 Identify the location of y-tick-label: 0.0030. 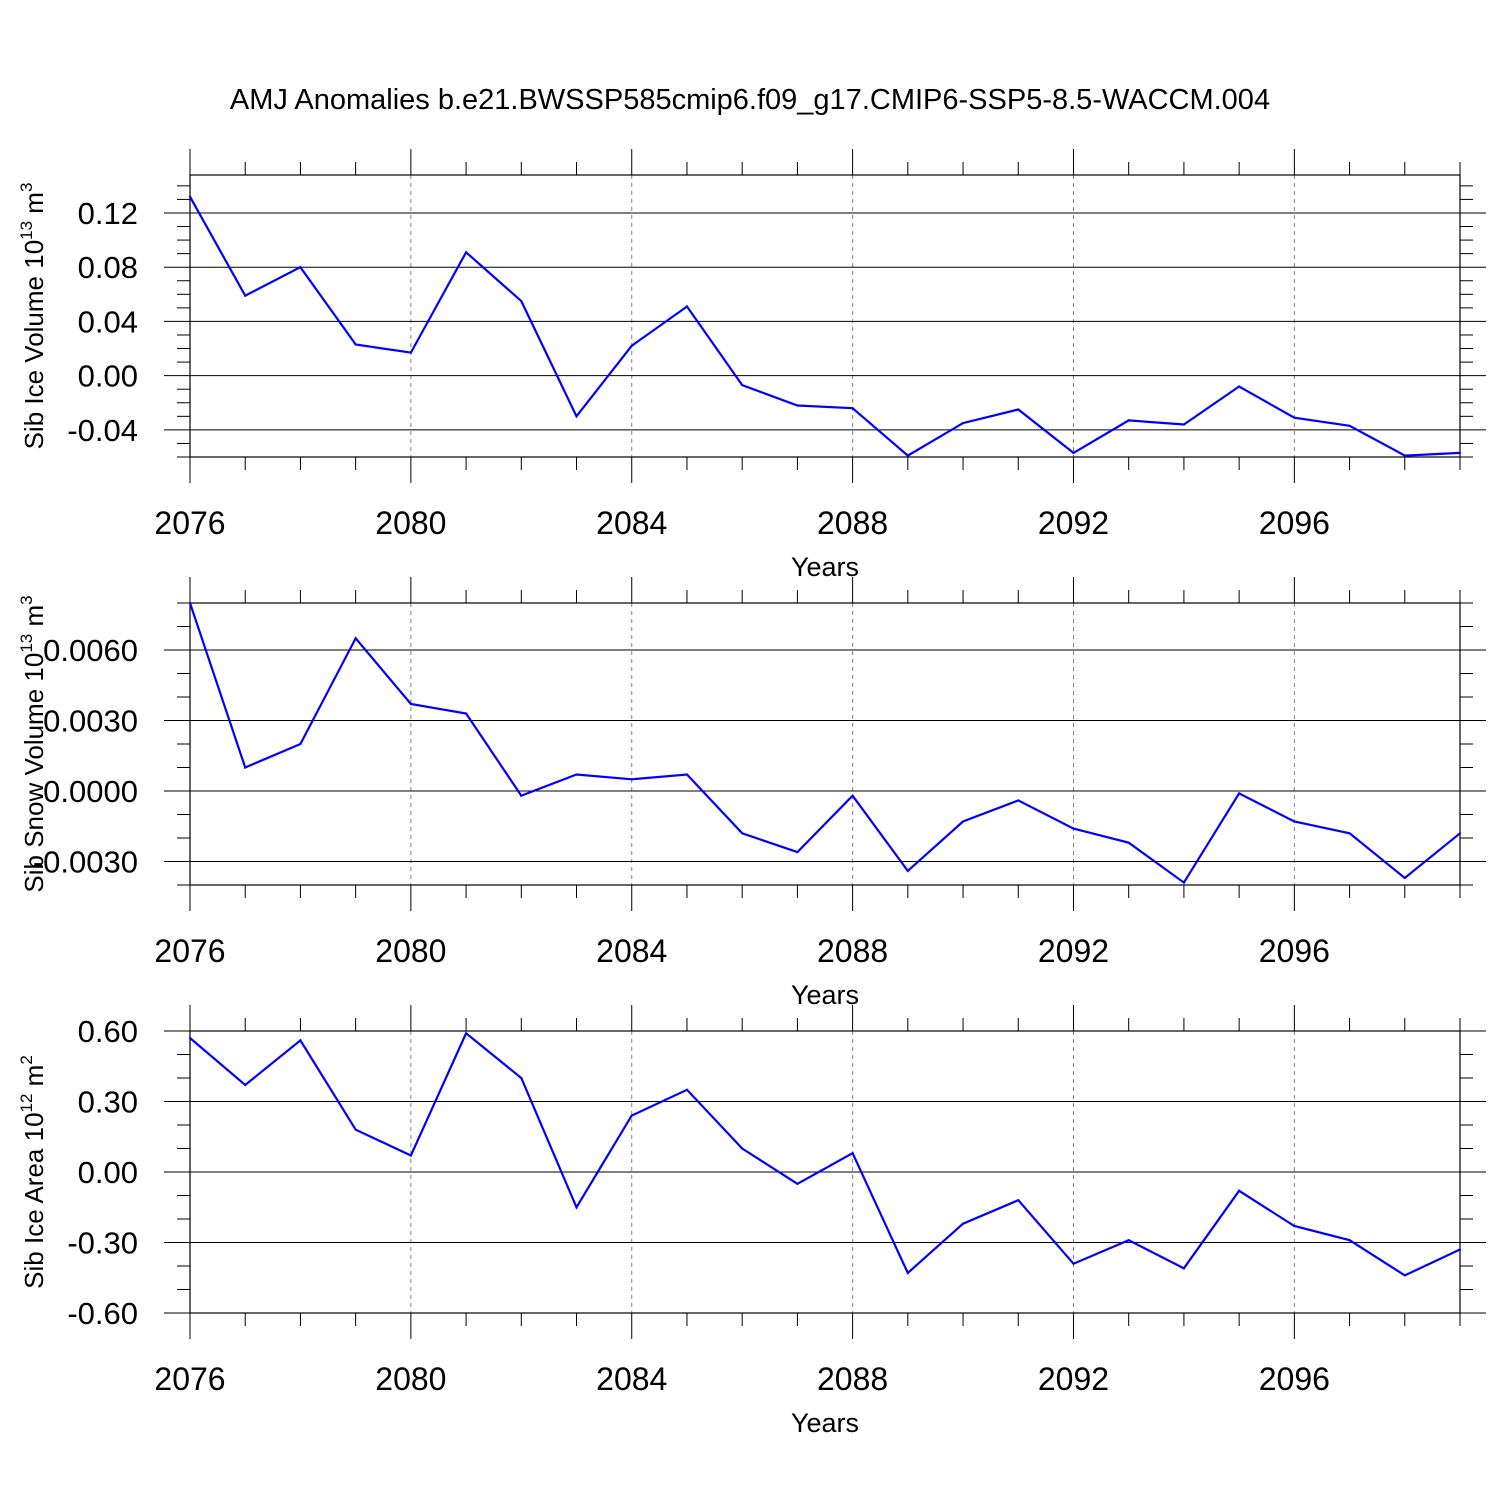
(90, 721).